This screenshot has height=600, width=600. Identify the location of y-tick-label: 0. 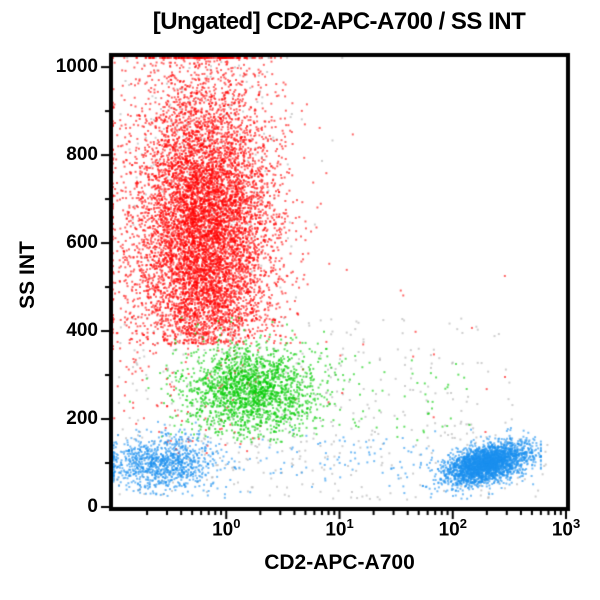
(92, 506).